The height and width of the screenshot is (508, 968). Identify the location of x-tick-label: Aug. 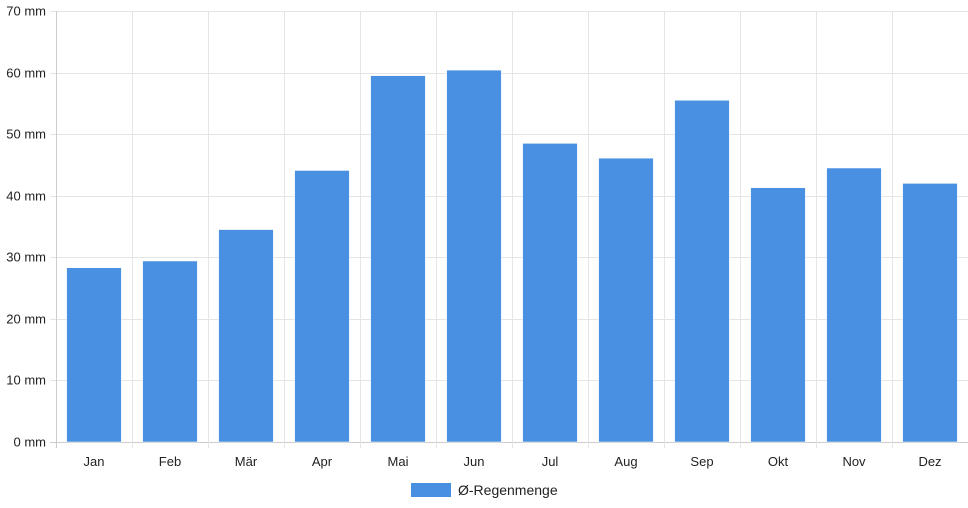
(625, 461).